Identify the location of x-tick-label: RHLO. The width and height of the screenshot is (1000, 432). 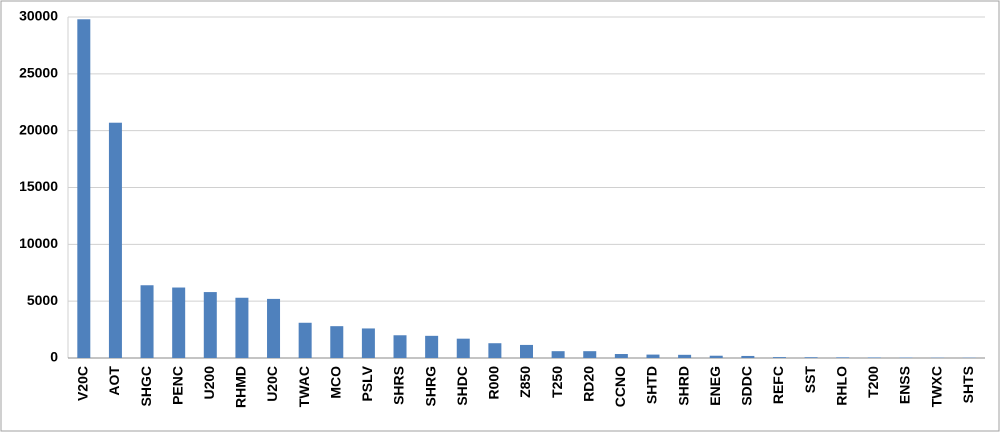
(841, 386).